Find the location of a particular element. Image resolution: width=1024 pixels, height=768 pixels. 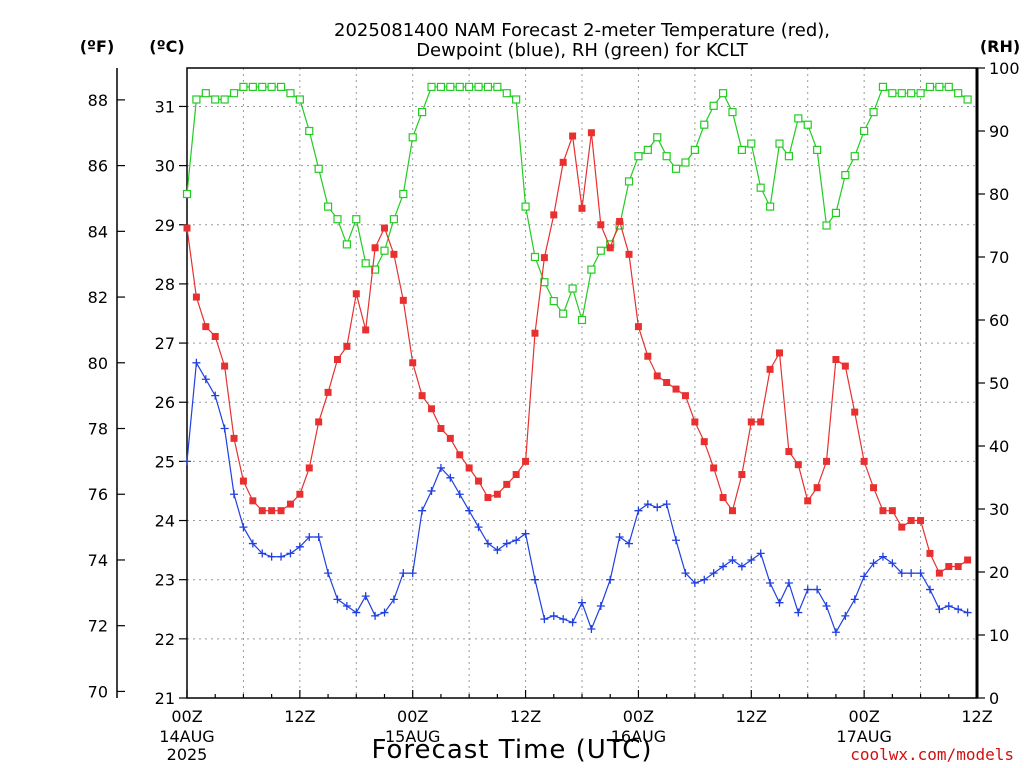

date-tick-label: 17AUG is located at coordinates (863, 736).